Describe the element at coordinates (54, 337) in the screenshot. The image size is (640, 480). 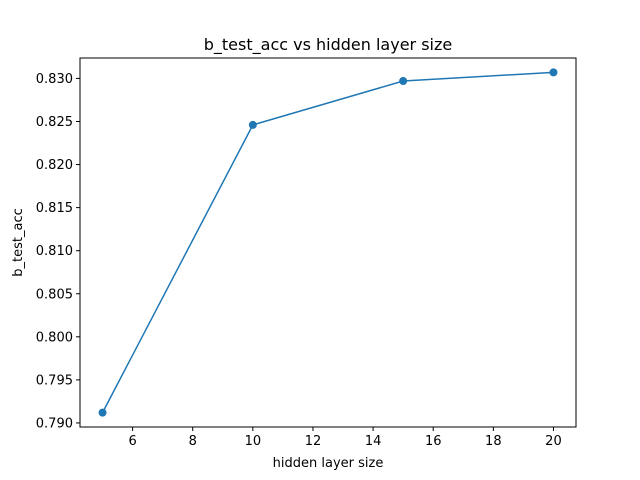
I see `y-tick-label: 0.800` at that location.